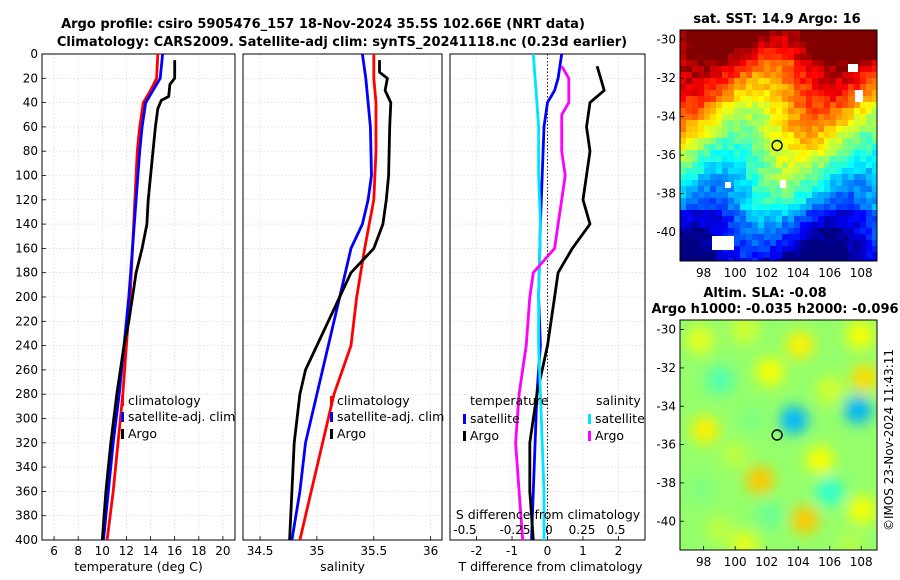 This screenshot has height=580, width=900. Describe the element at coordinates (26, 394) in the screenshot. I see `y-tick-label: 280` at that location.